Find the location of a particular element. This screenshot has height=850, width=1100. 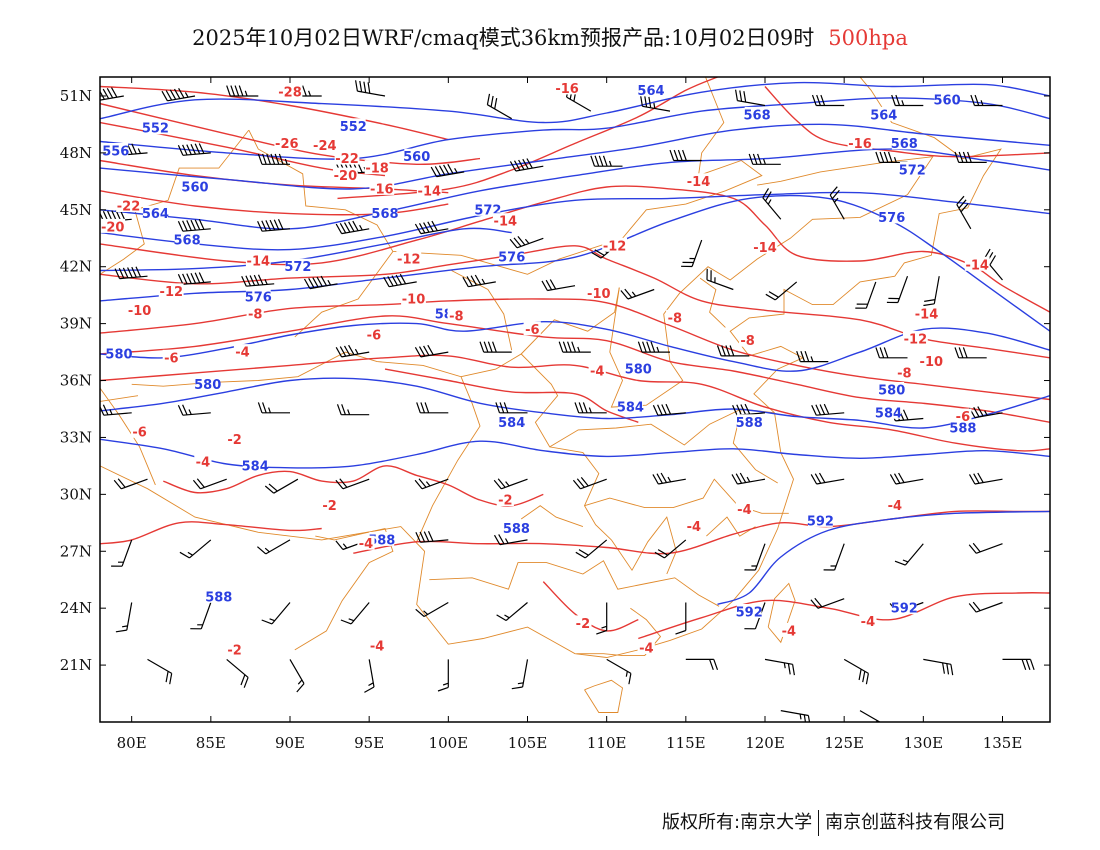

height-contour-label: 568 is located at coordinates (384, 214).